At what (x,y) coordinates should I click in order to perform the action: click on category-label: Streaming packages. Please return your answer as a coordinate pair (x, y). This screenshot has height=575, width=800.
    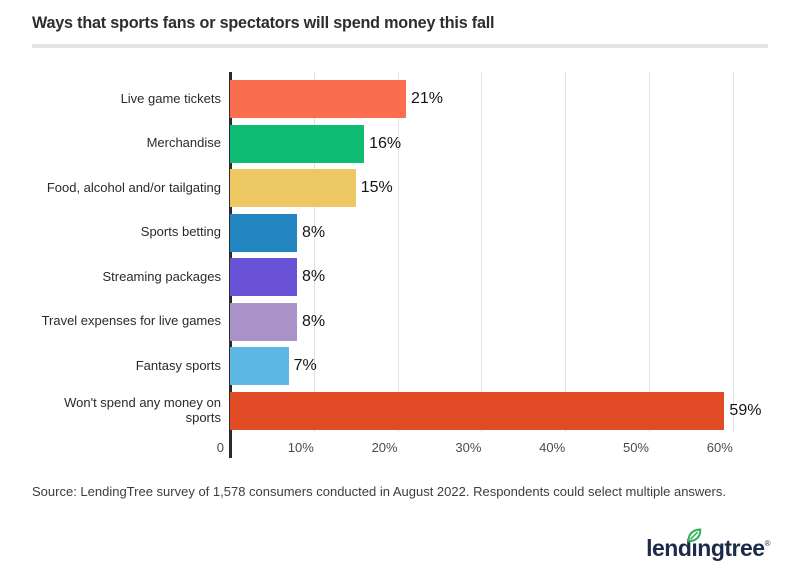
    Looking at the image, I should click on (161, 276).